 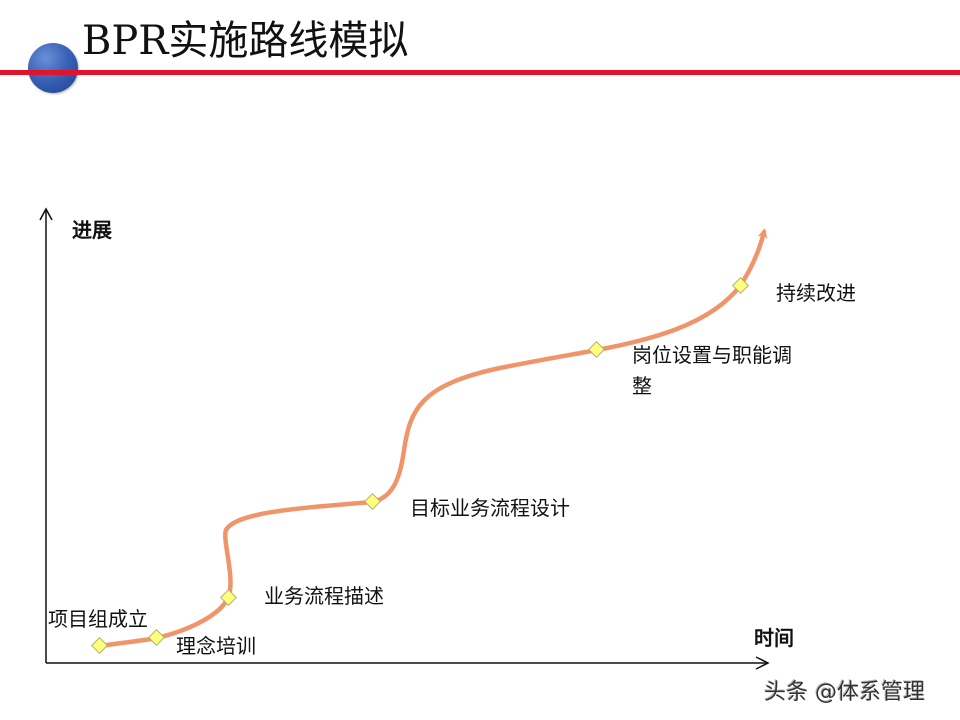 What do you see at coordinates (480, 72) in the screenshot?
I see `title-divider` at bounding box center [480, 72].